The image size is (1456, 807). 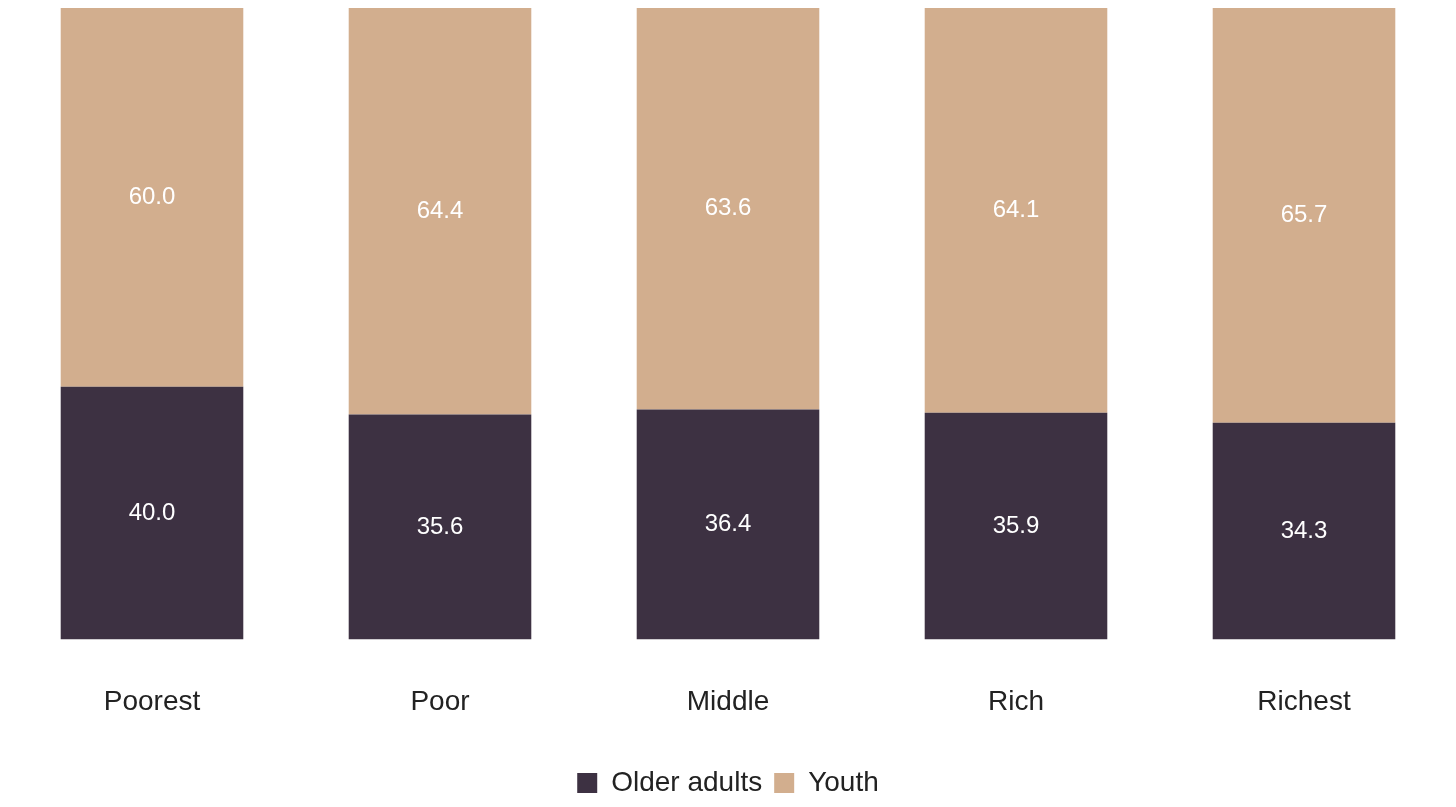 What do you see at coordinates (728, 700) in the screenshot?
I see `x-tick-label: Middle` at bounding box center [728, 700].